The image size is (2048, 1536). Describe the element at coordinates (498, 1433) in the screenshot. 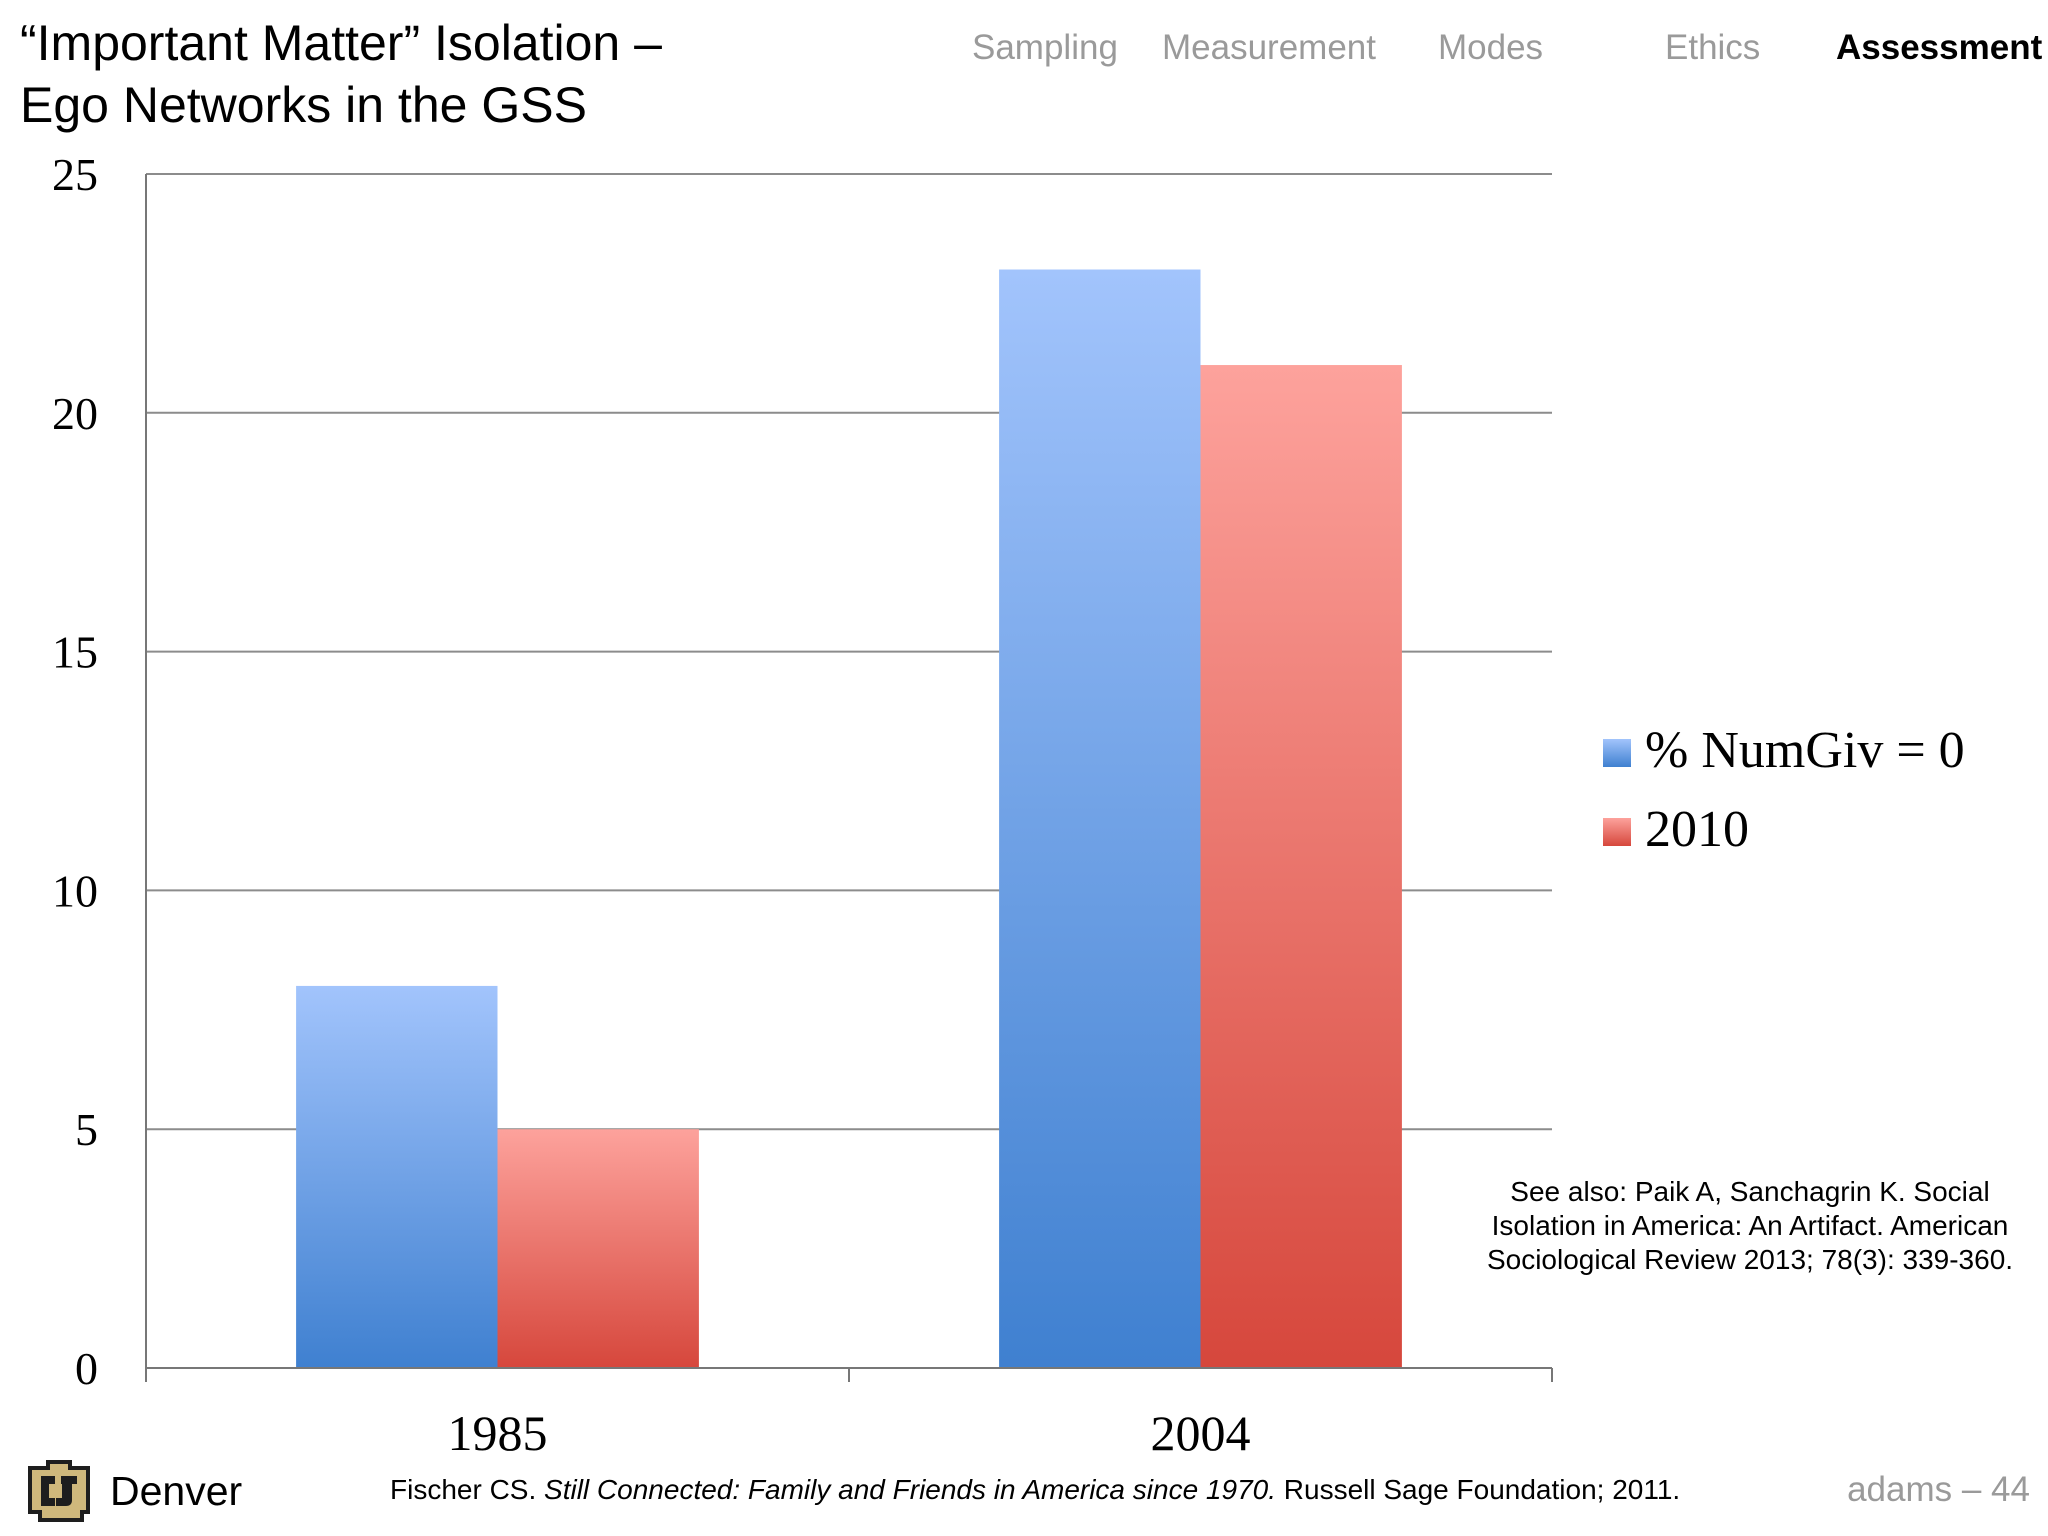

I see `x-category-label: 1985` at that location.